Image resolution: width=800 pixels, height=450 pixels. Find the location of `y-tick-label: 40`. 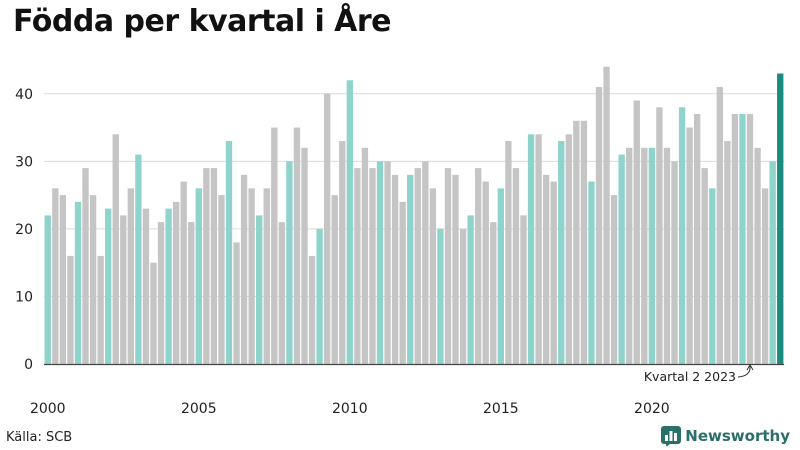

y-tick-label: 40 is located at coordinates (24, 95).